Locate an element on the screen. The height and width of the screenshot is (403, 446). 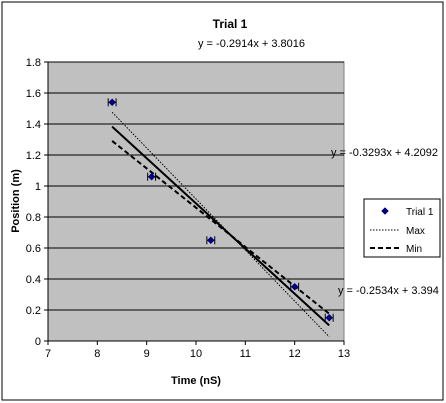
legend-label-max: Max is located at coordinates (415, 231).